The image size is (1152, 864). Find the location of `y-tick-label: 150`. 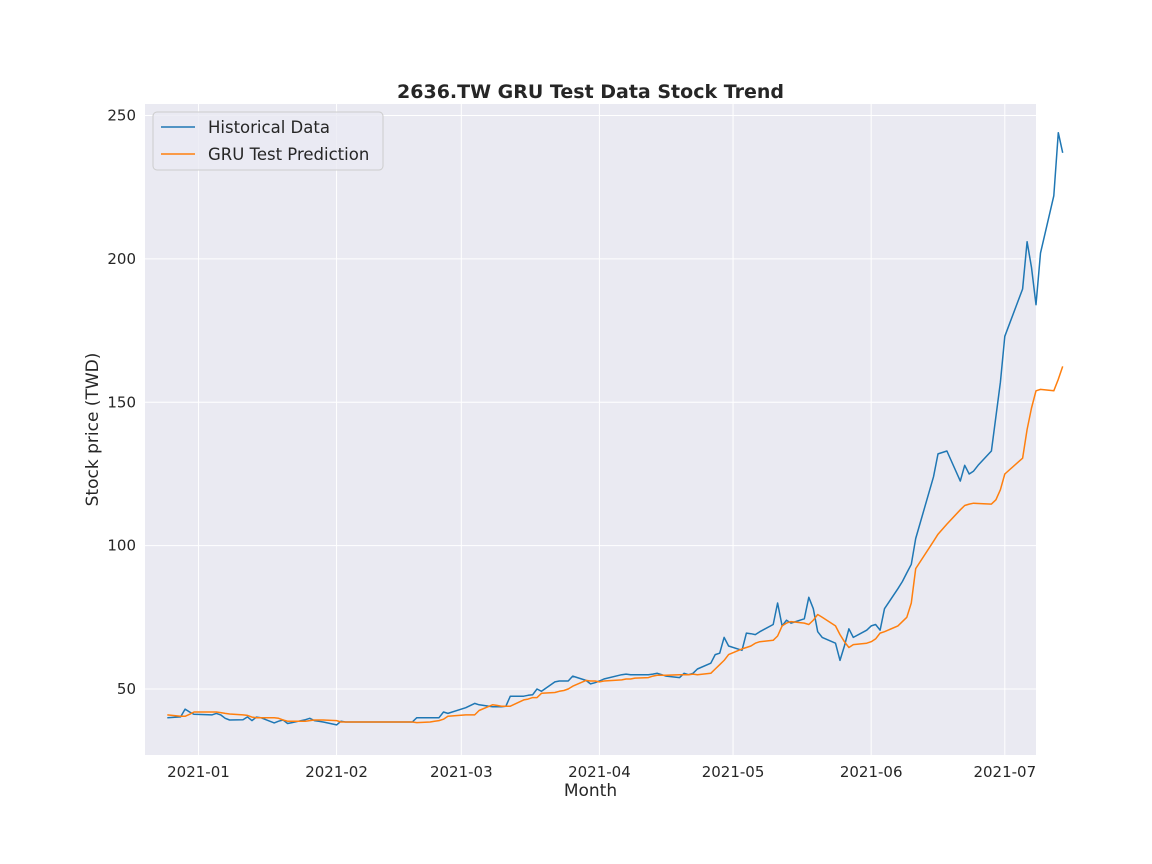

y-tick-label: 150 is located at coordinates (121, 402).